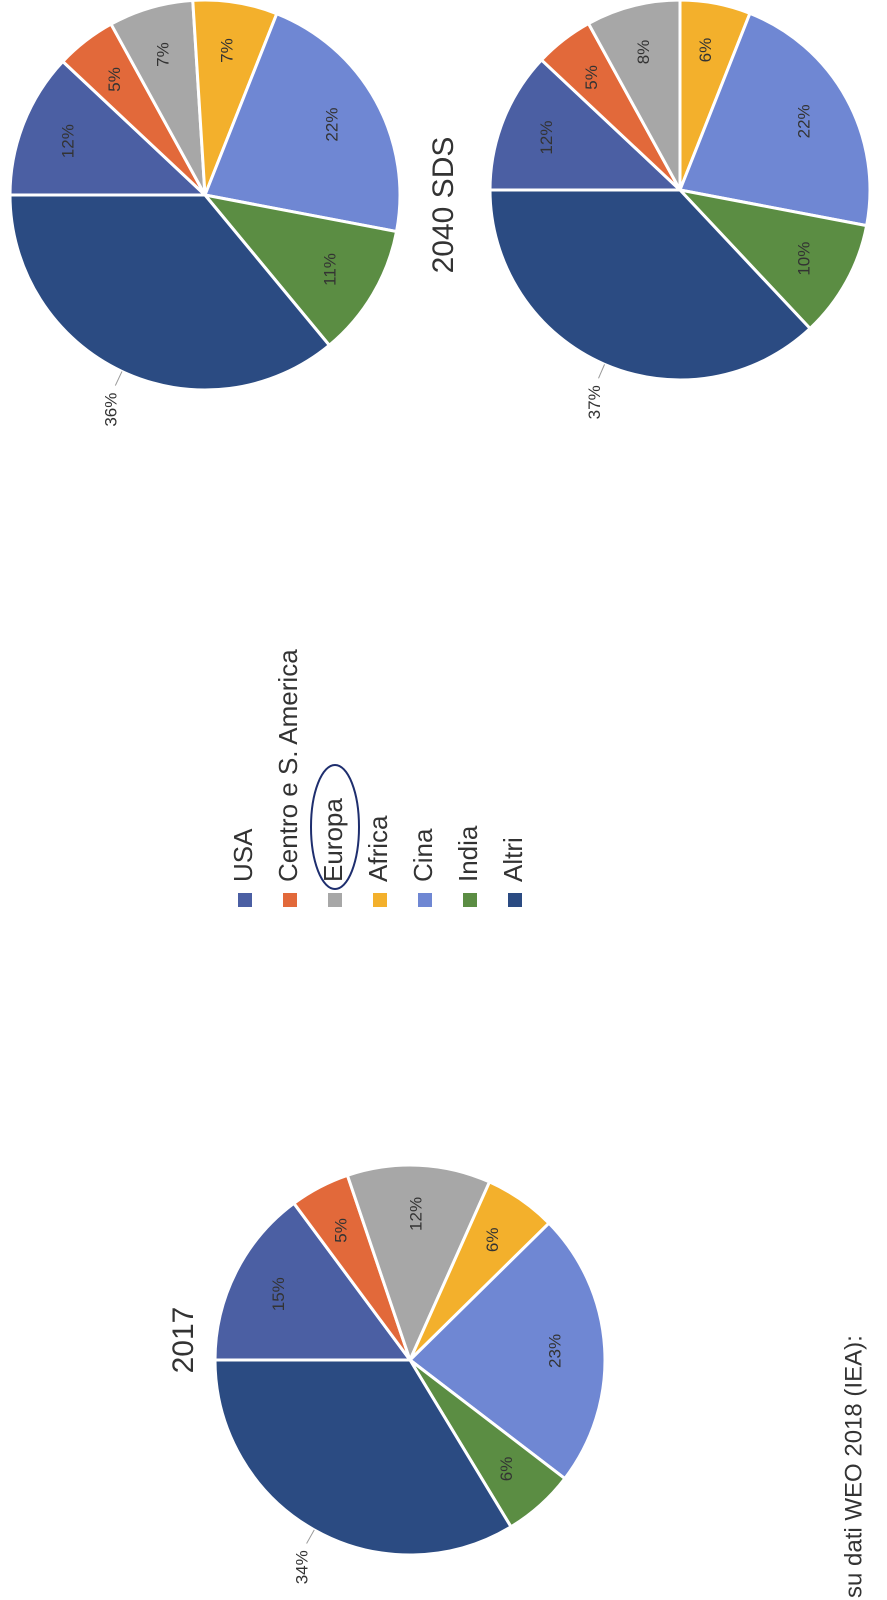 This screenshot has width=887, height=1600. Describe the element at coordinates (443, 205) in the screenshot. I see `chart-title: 2040 SDS` at that location.